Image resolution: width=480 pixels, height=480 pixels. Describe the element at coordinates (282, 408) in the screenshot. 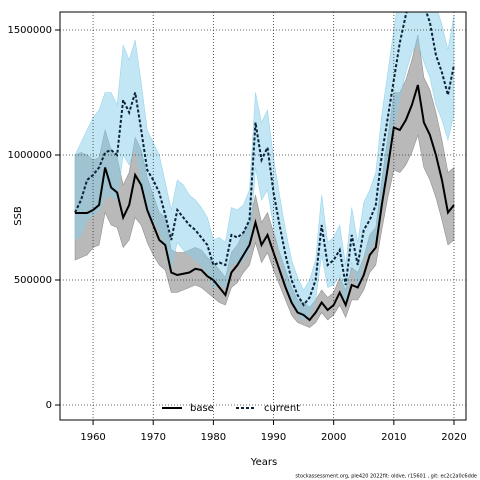

I see `legend-label: current` at that location.